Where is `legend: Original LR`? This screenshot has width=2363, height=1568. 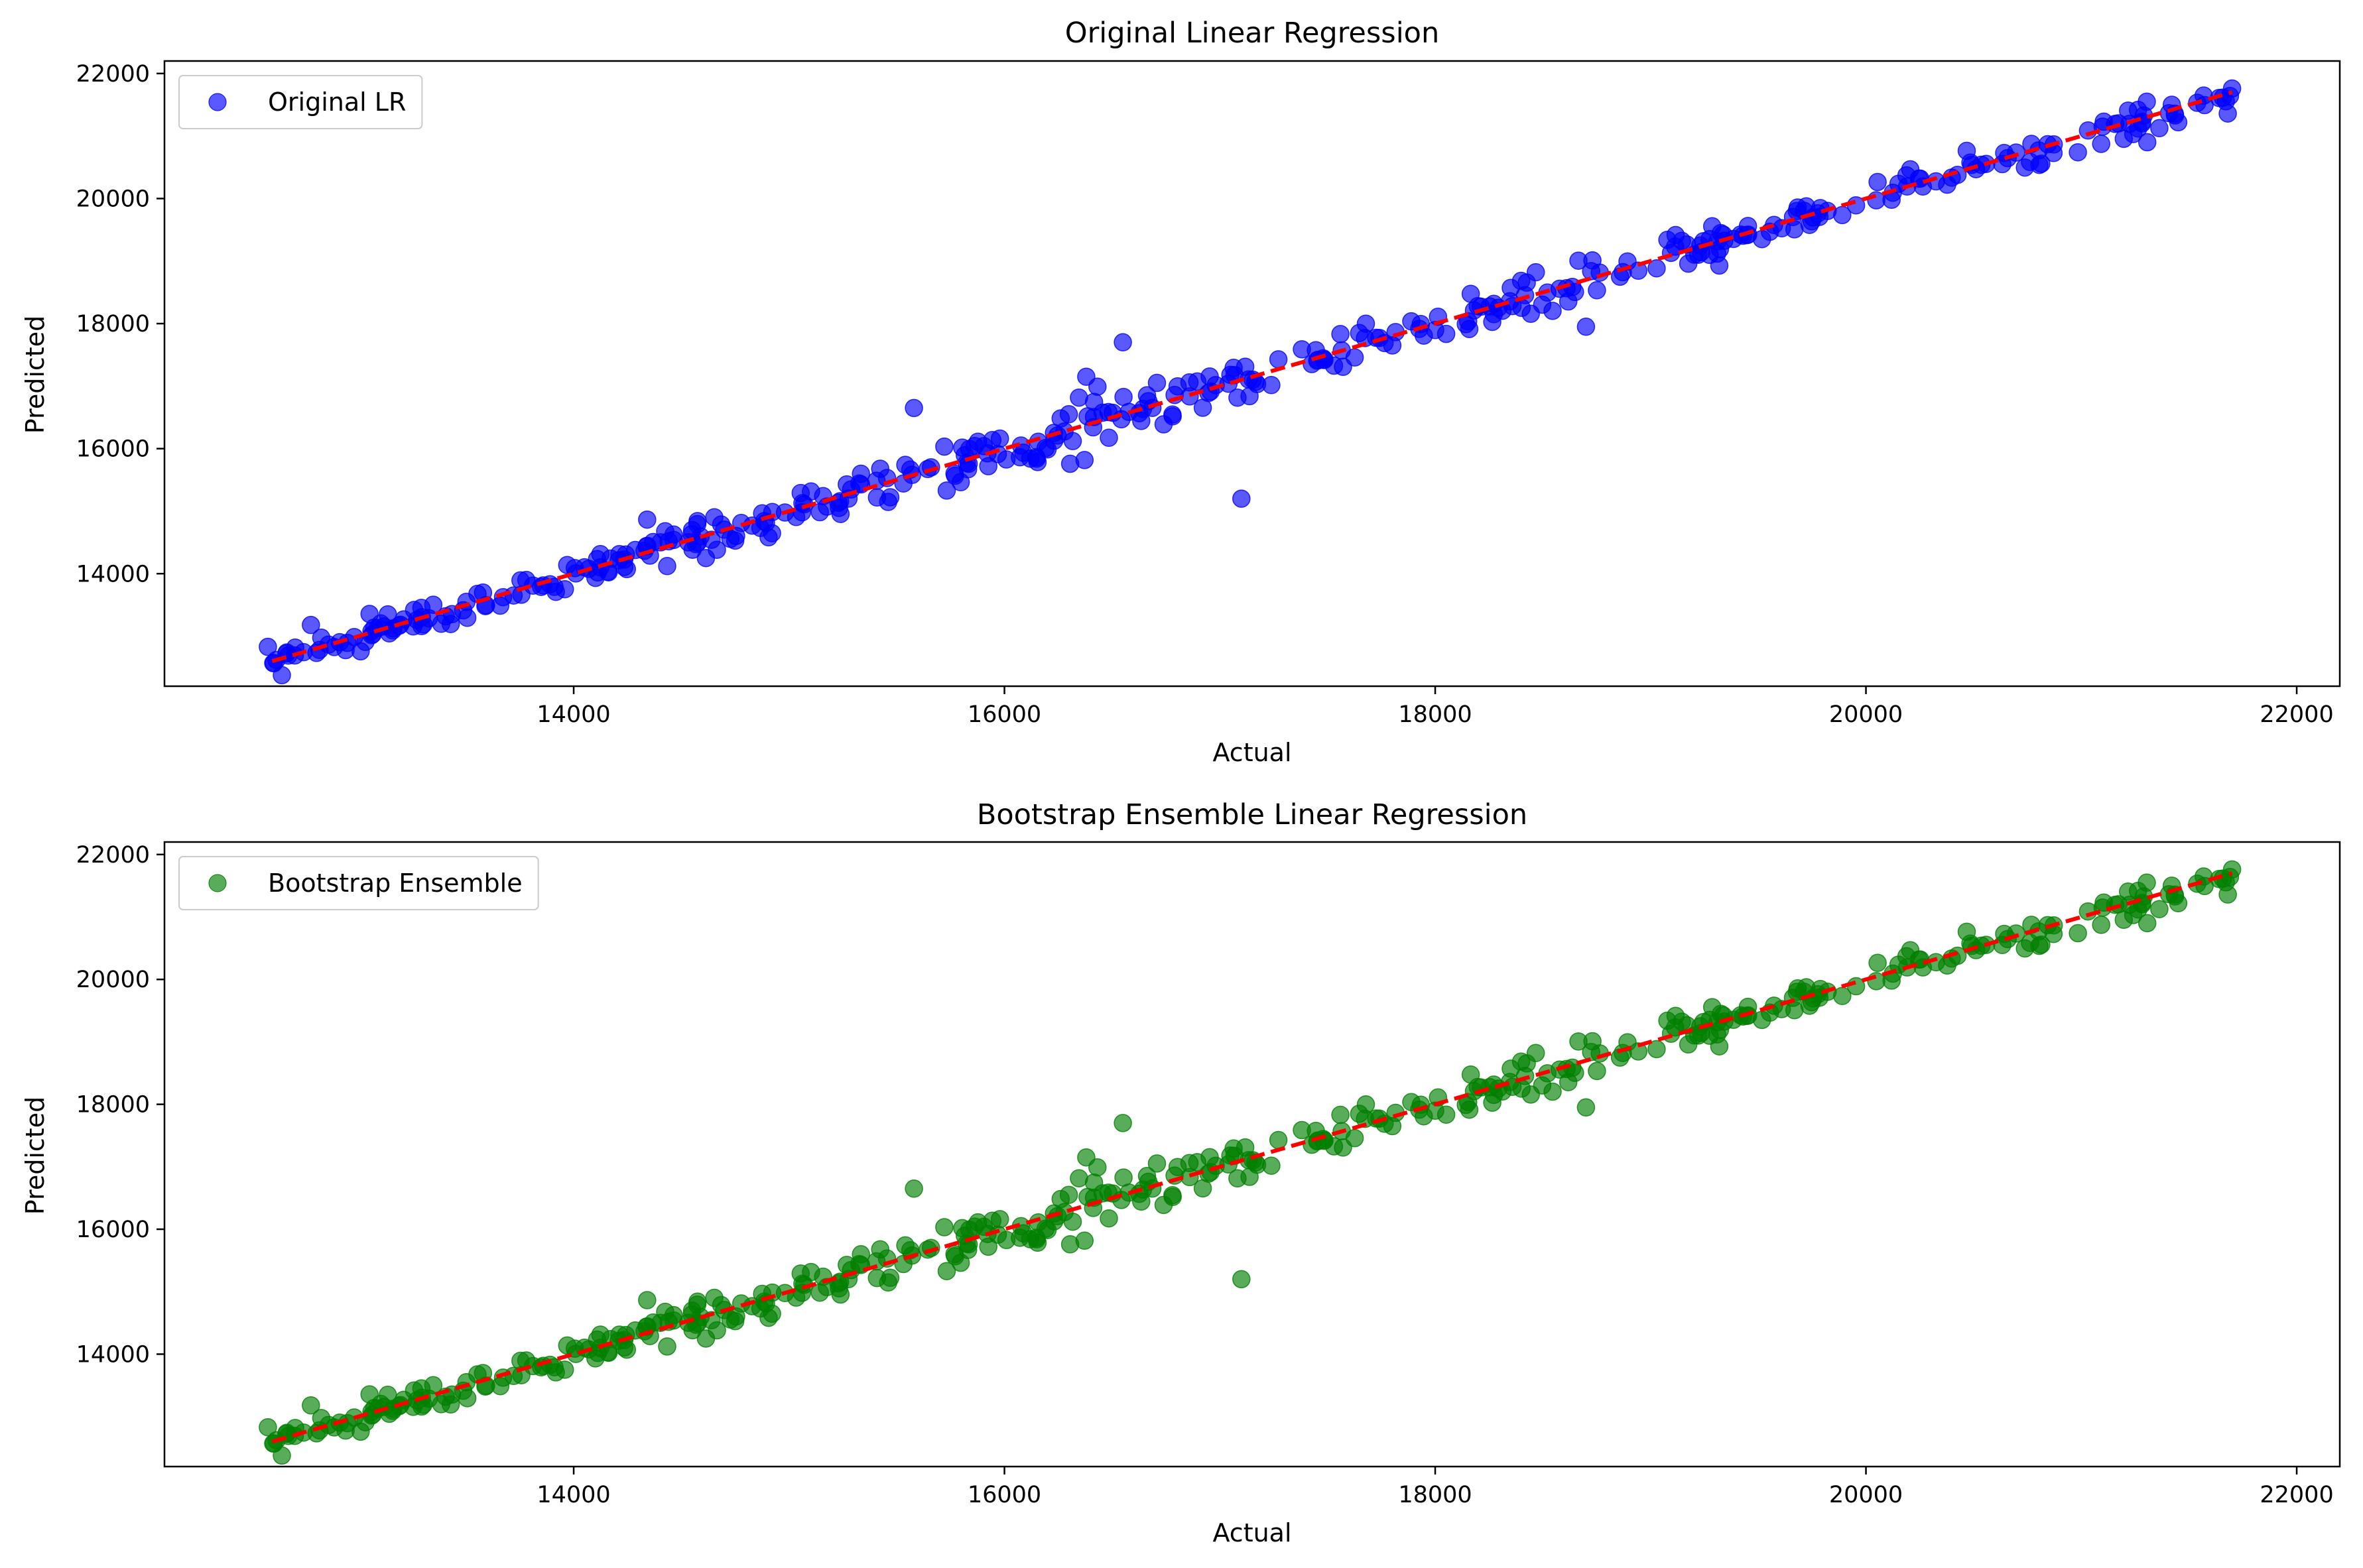
legend: Original LR is located at coordinates (300, 102).